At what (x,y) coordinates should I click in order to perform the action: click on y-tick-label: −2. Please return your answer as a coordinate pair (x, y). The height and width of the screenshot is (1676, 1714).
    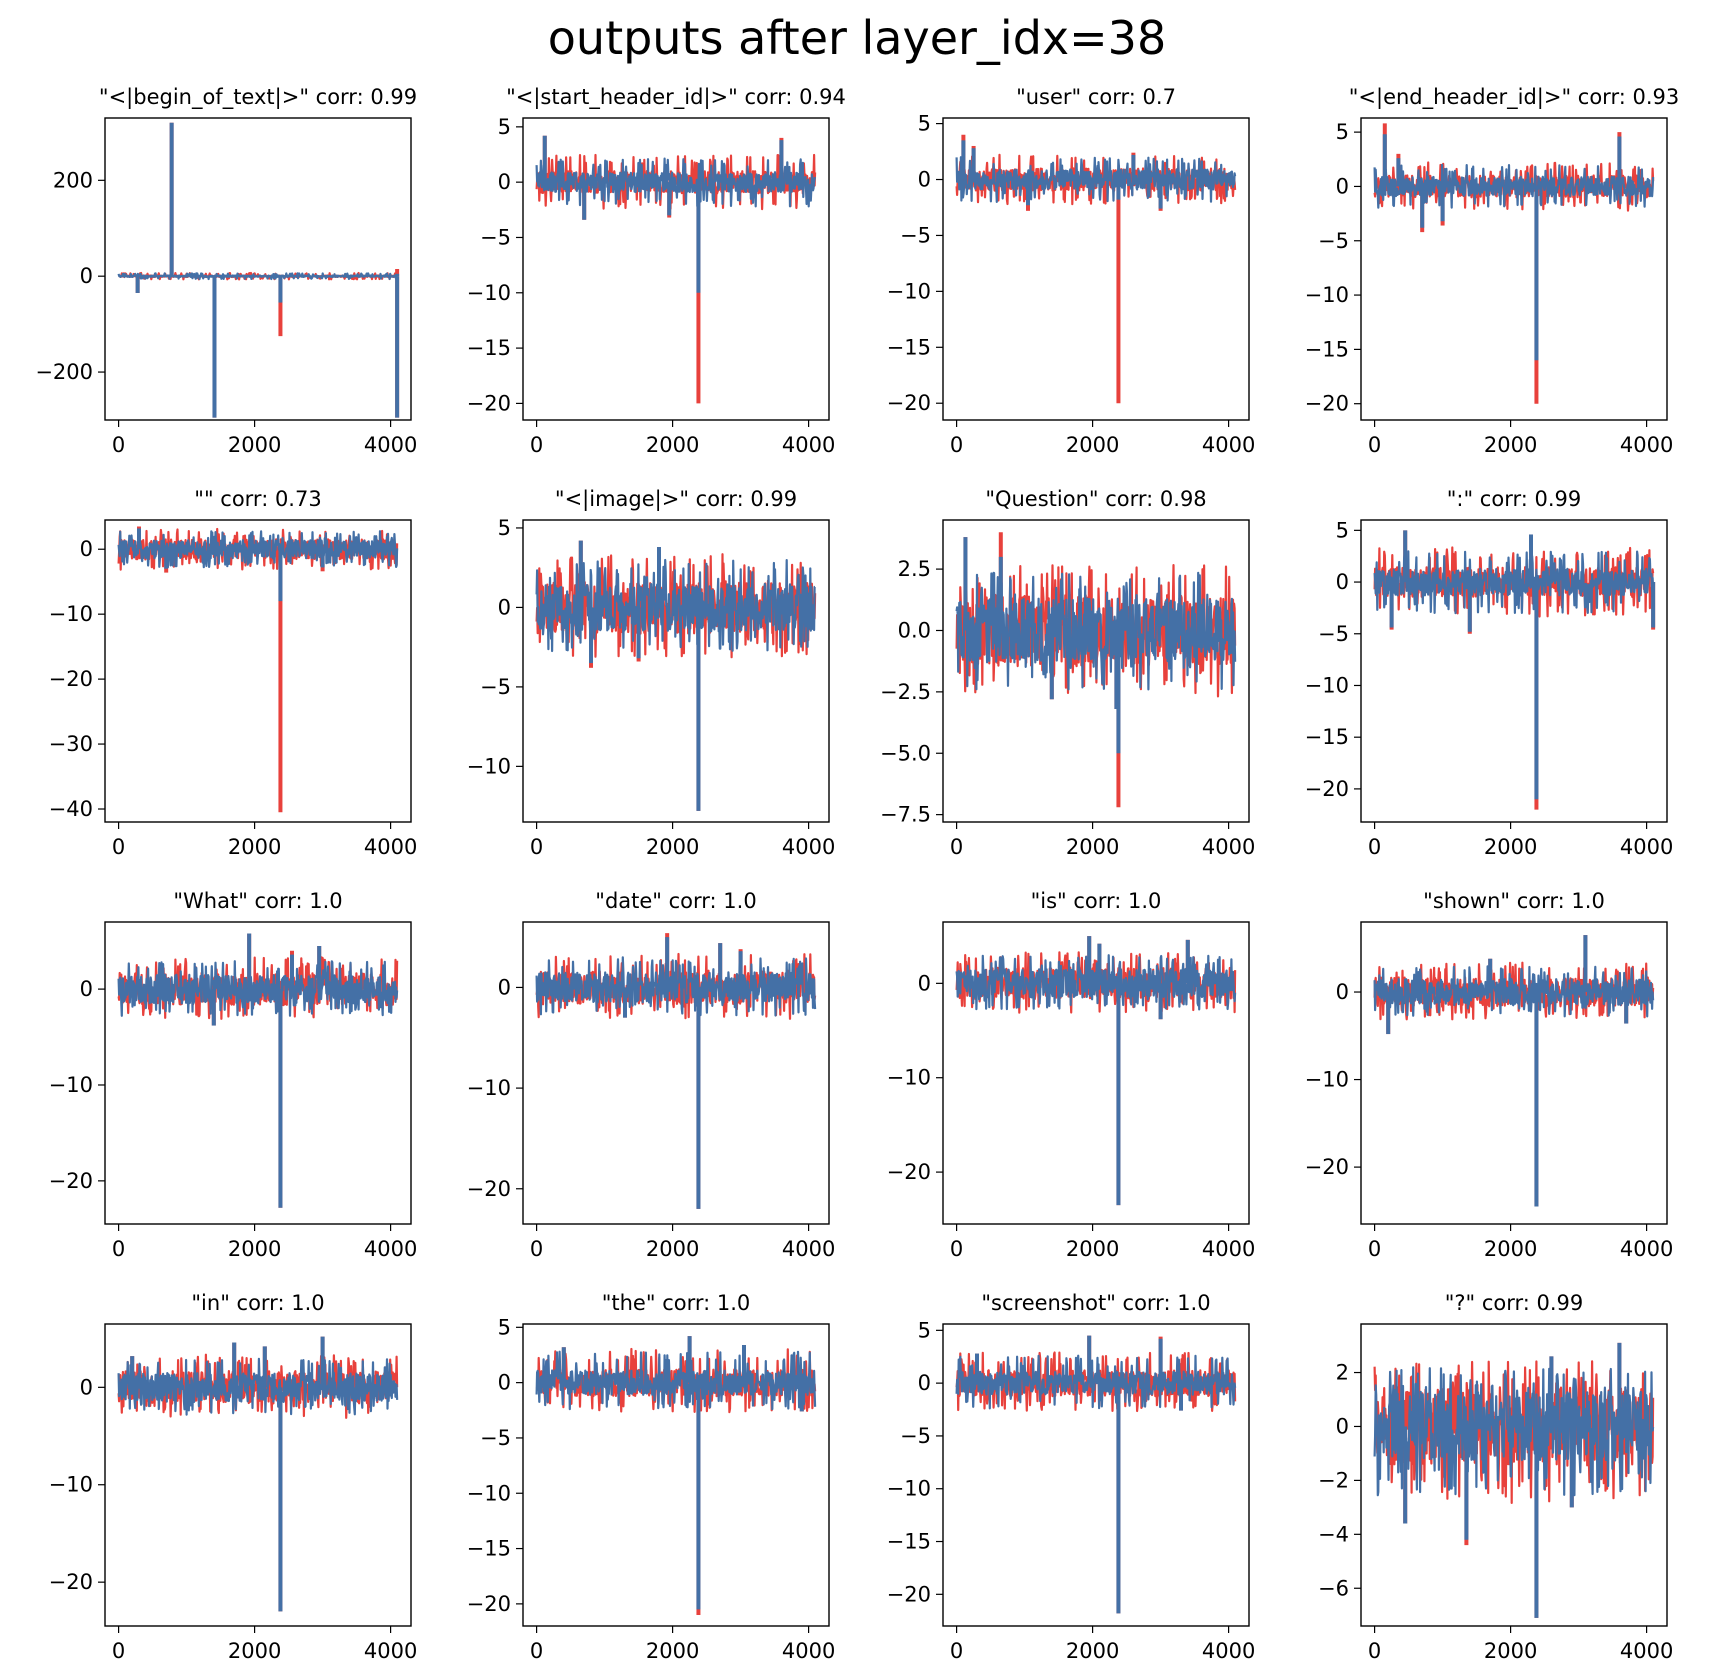
    Looking at the image, I should click on (1333, 1480).